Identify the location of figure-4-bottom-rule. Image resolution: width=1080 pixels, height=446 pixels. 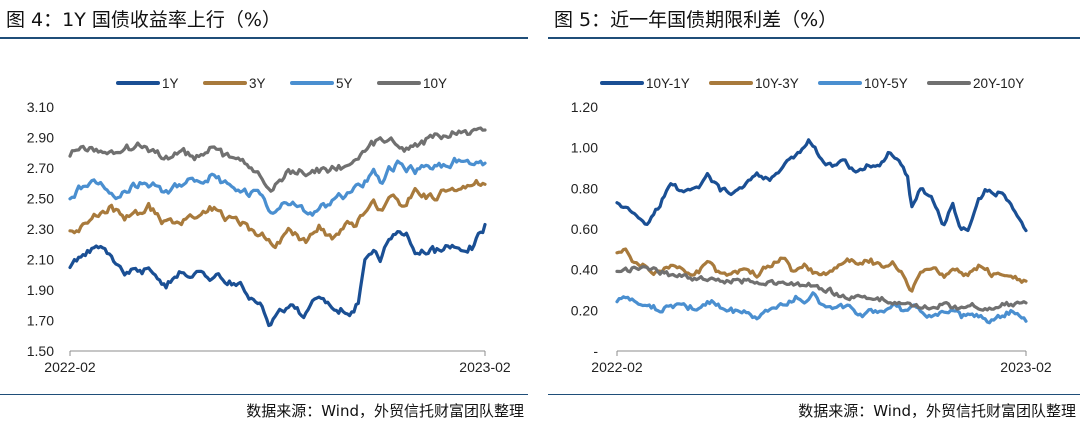
(264, 394).